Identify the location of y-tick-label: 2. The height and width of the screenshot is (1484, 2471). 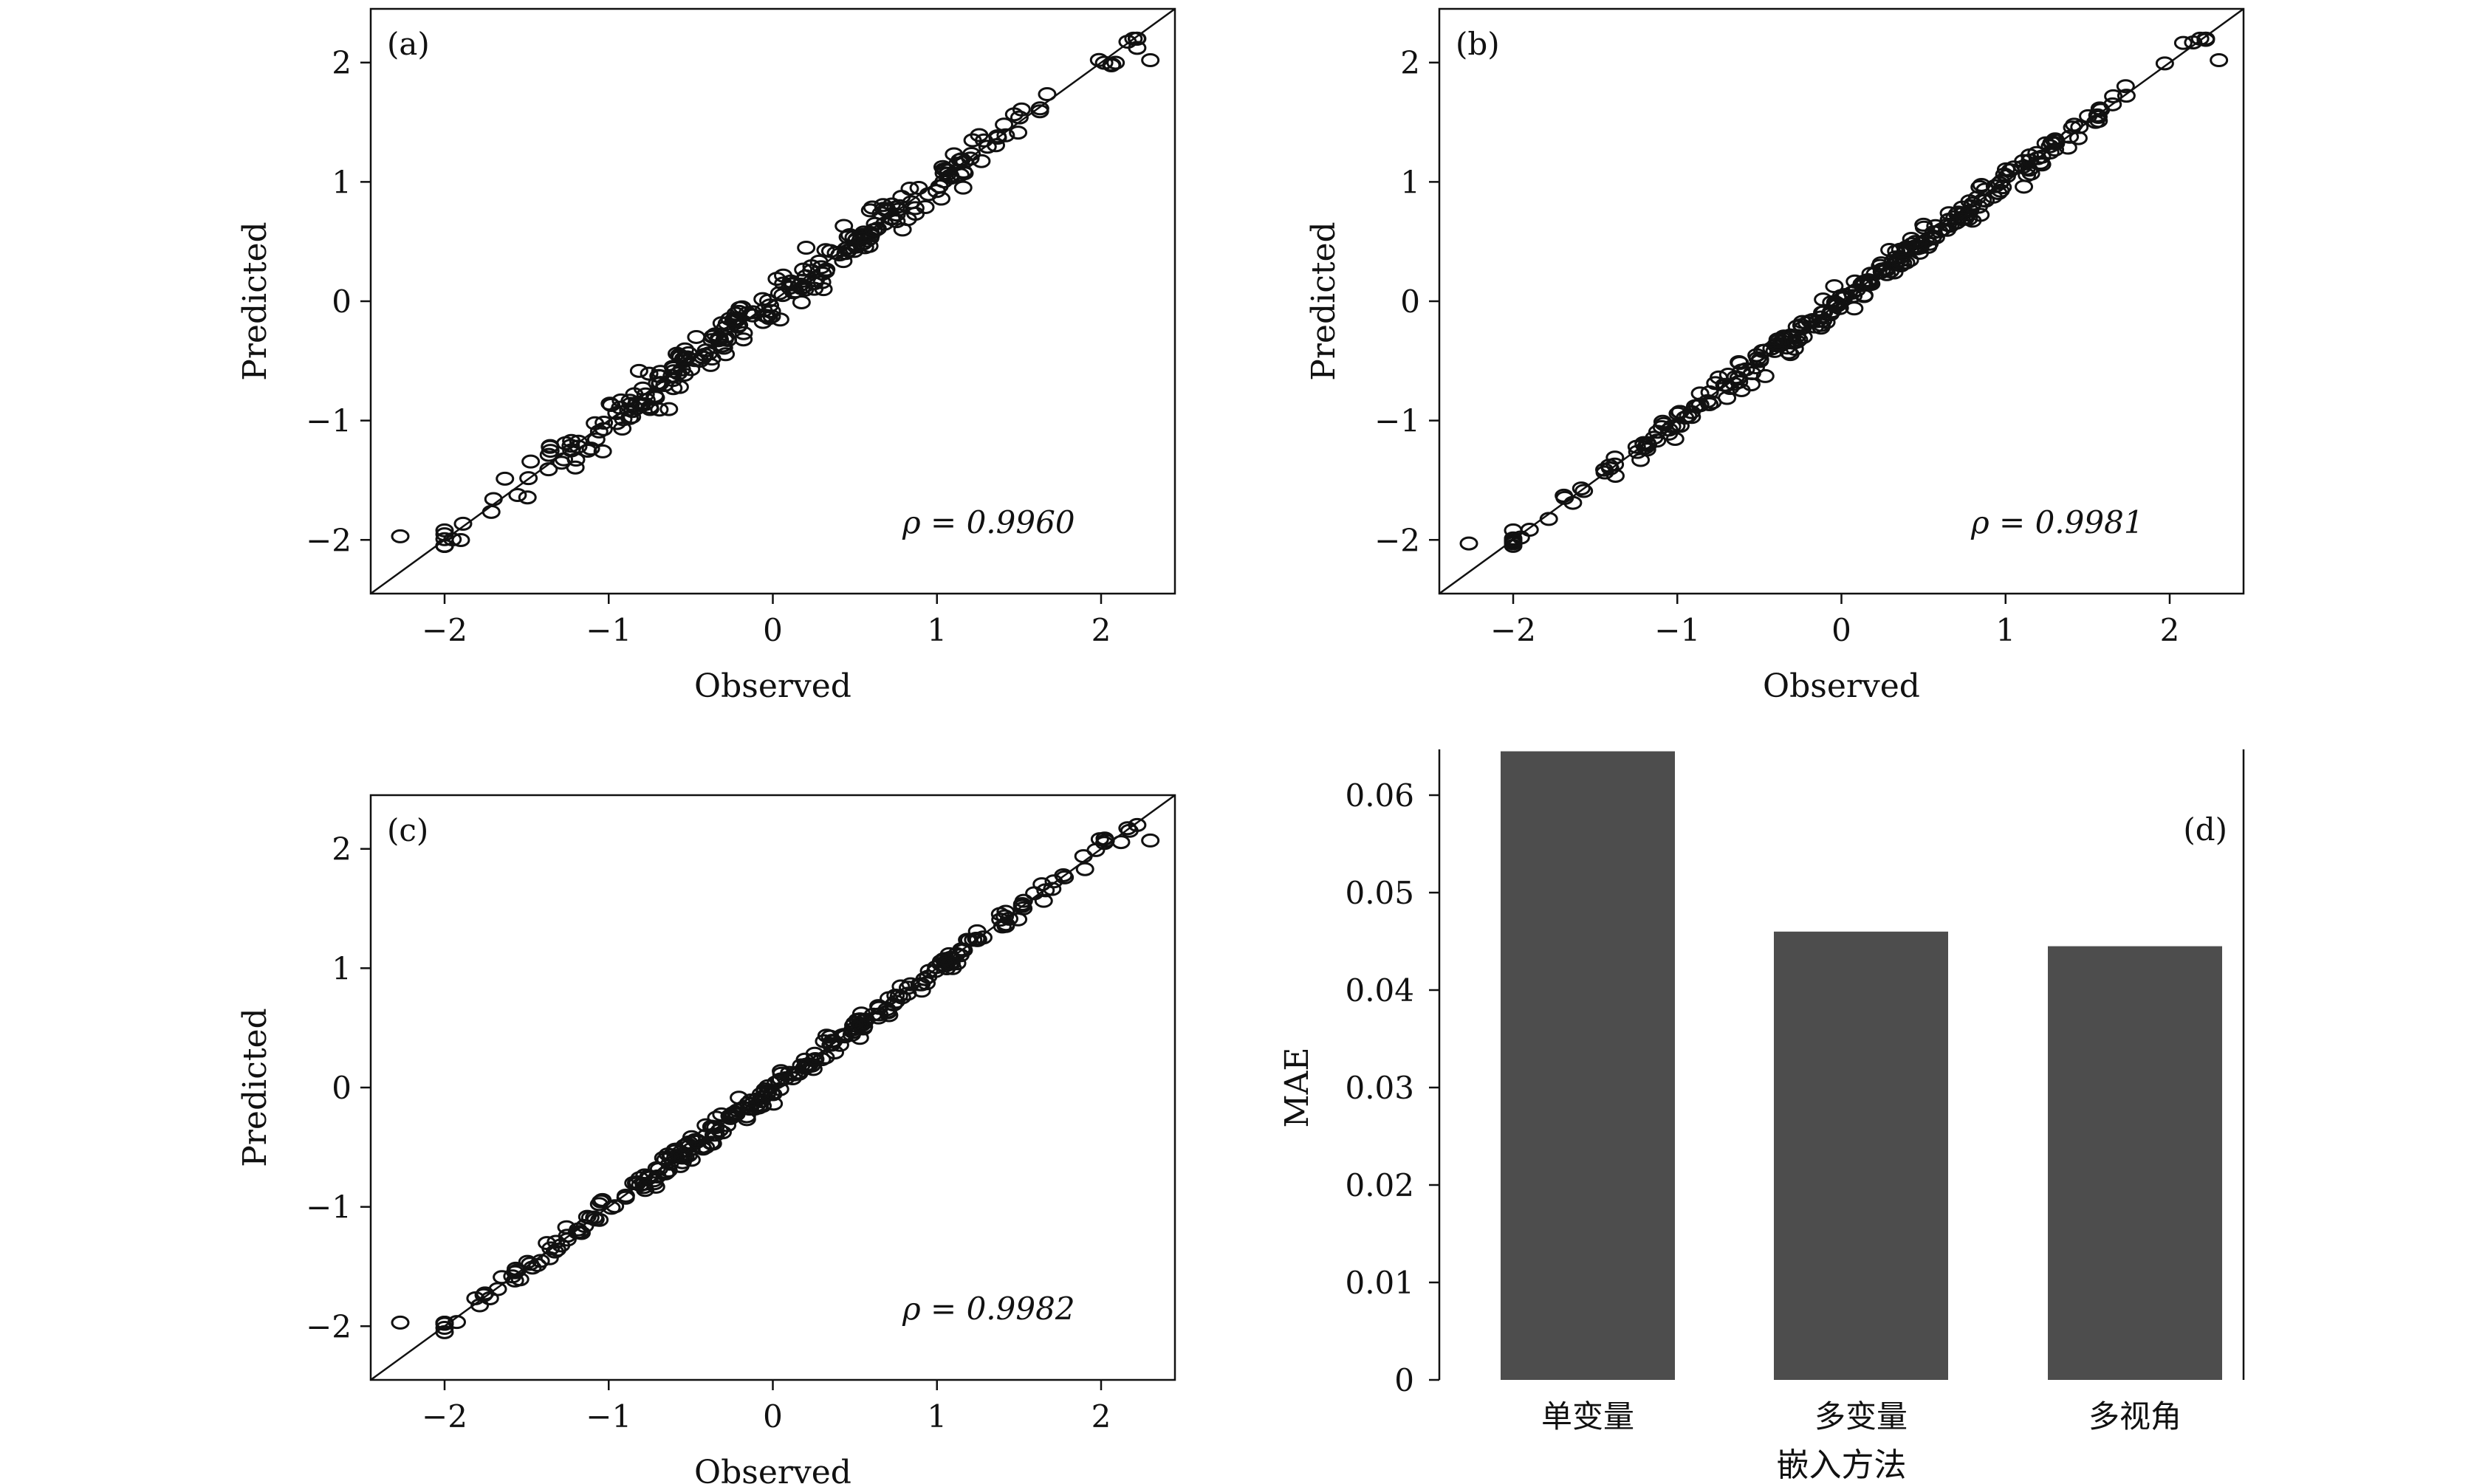
(342, 63).